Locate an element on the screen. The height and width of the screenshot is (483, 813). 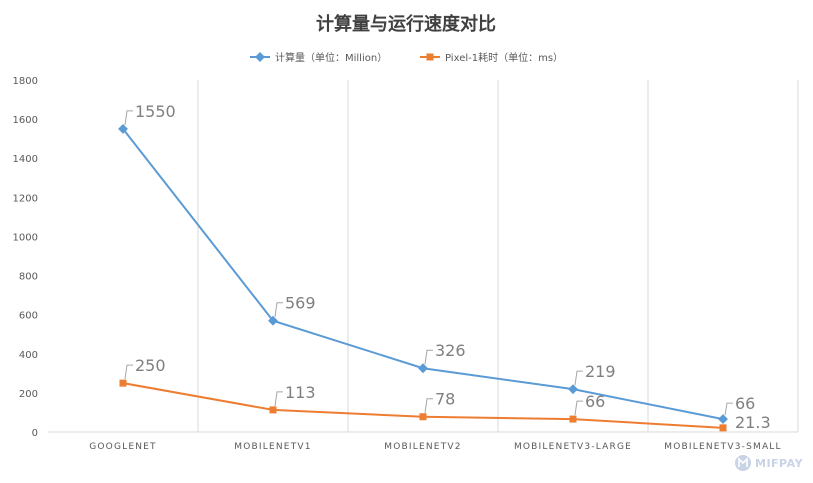
watermark-logo-mark is located at coordinates (743, 462).